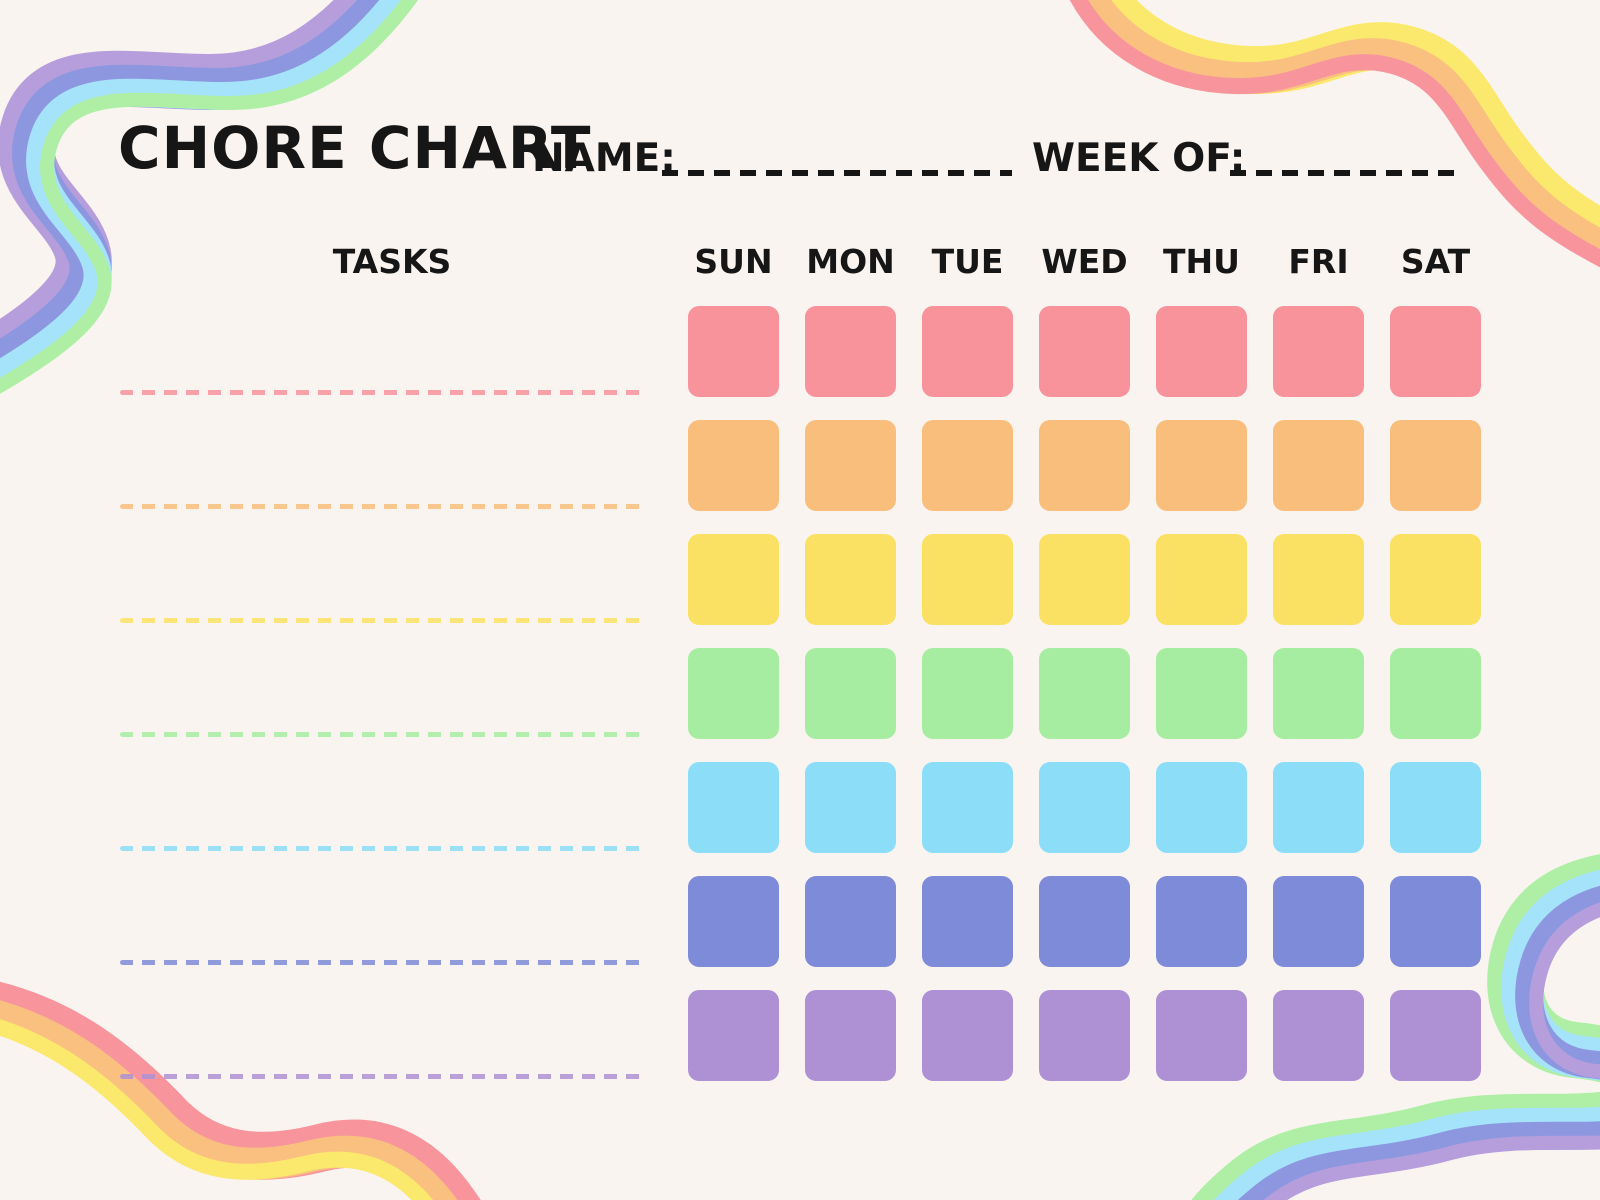 This screenshot has height=1200, width=1600. Describe the element at coordinates (382, 848) in the screenshot. I see `task-line-blue` at that location.